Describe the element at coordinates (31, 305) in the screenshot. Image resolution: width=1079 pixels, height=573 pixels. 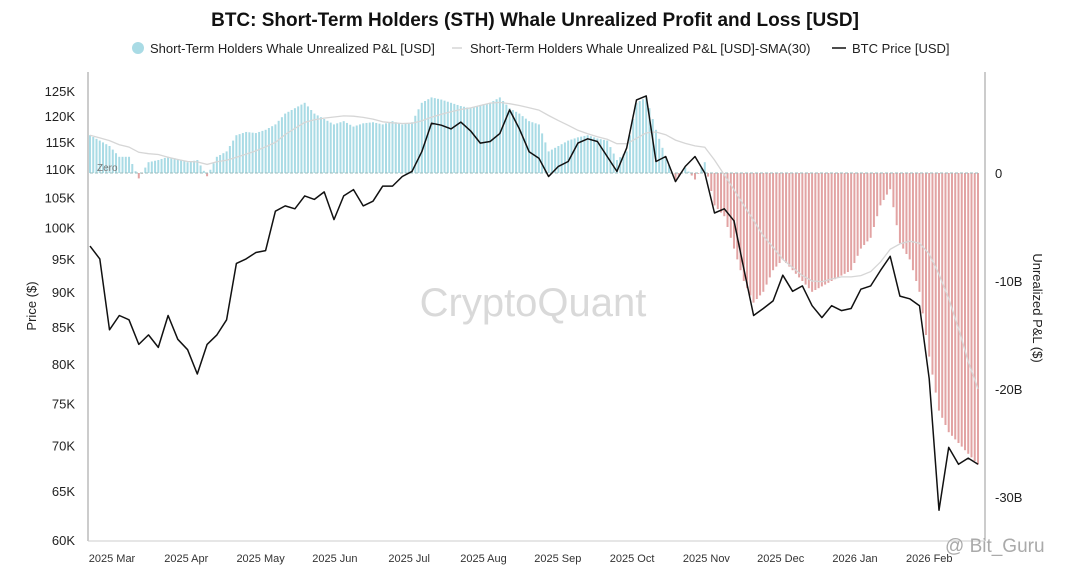
I see `left-axis-title: Price ($)` at that location.